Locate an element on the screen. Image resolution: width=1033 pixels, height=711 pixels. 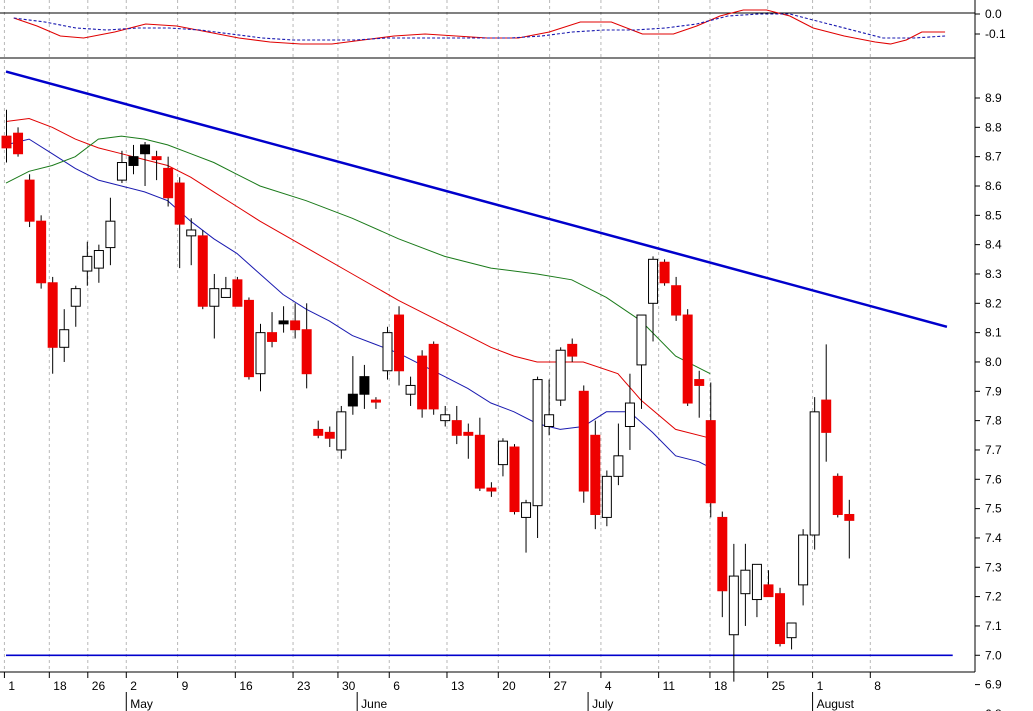
y-tick-label: 8.0 is located at coordinates (993, 362).